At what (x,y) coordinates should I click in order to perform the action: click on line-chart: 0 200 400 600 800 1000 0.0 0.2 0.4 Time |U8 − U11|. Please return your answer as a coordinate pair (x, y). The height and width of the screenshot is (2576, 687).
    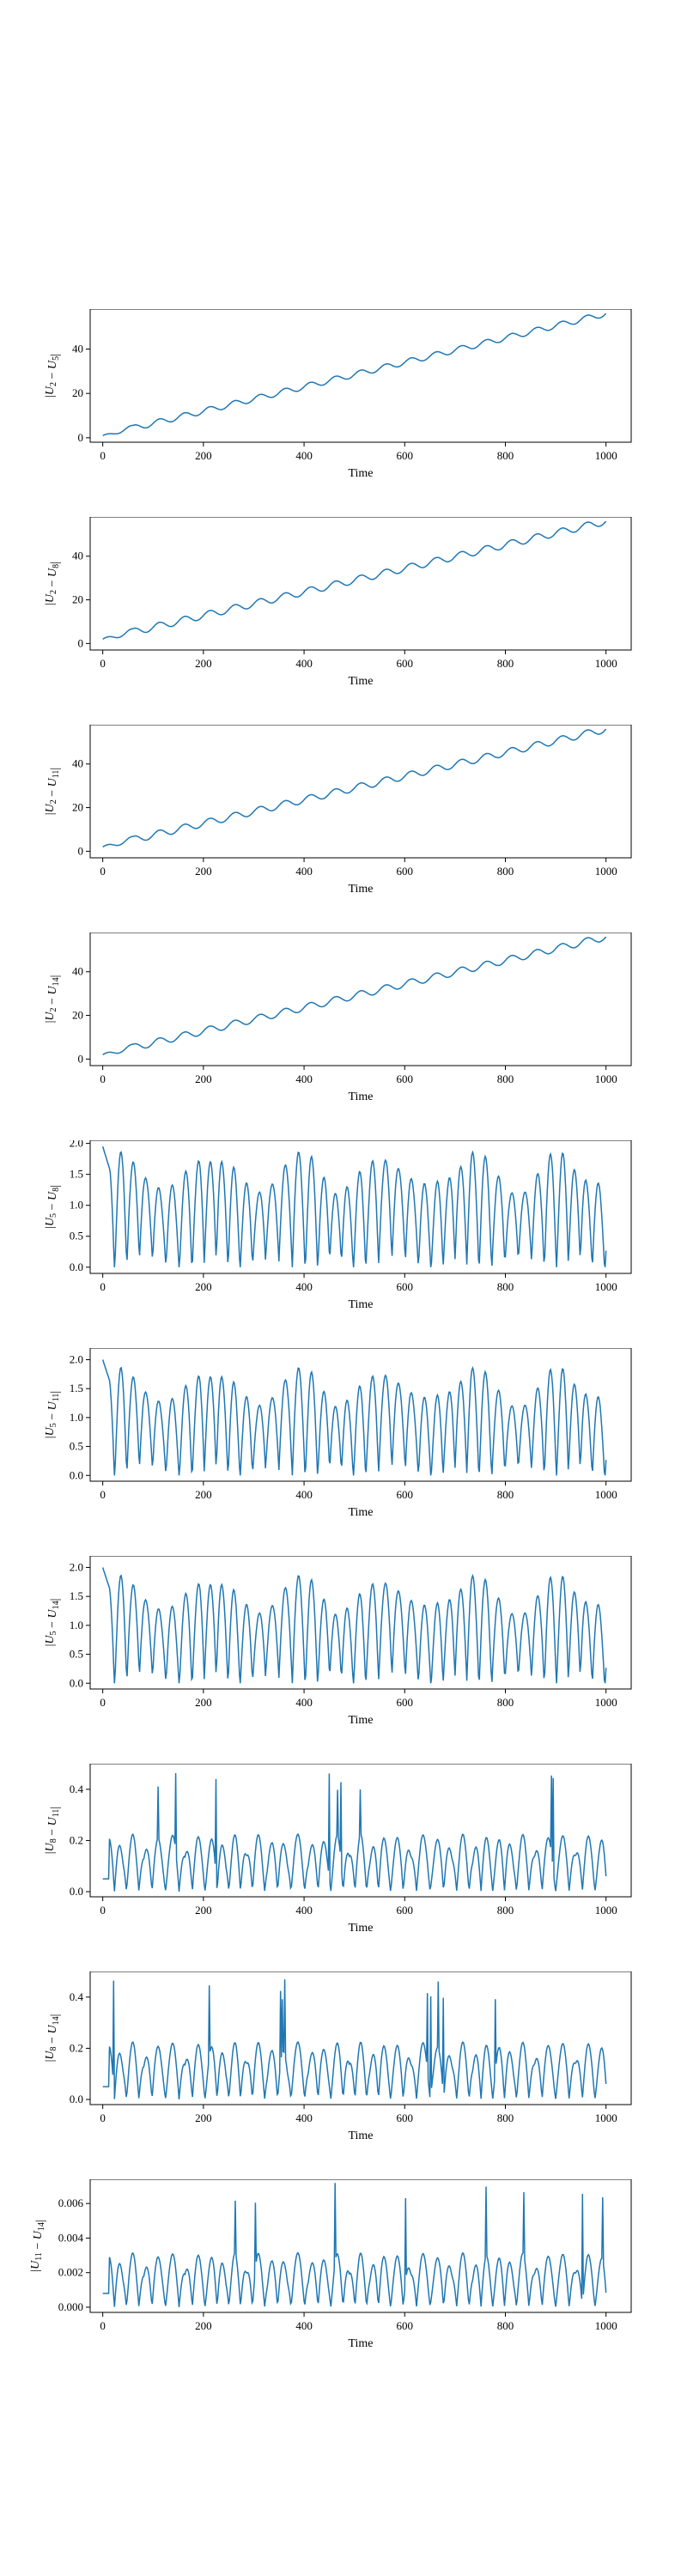
    Looking at the image, I should click on (338, 1850).